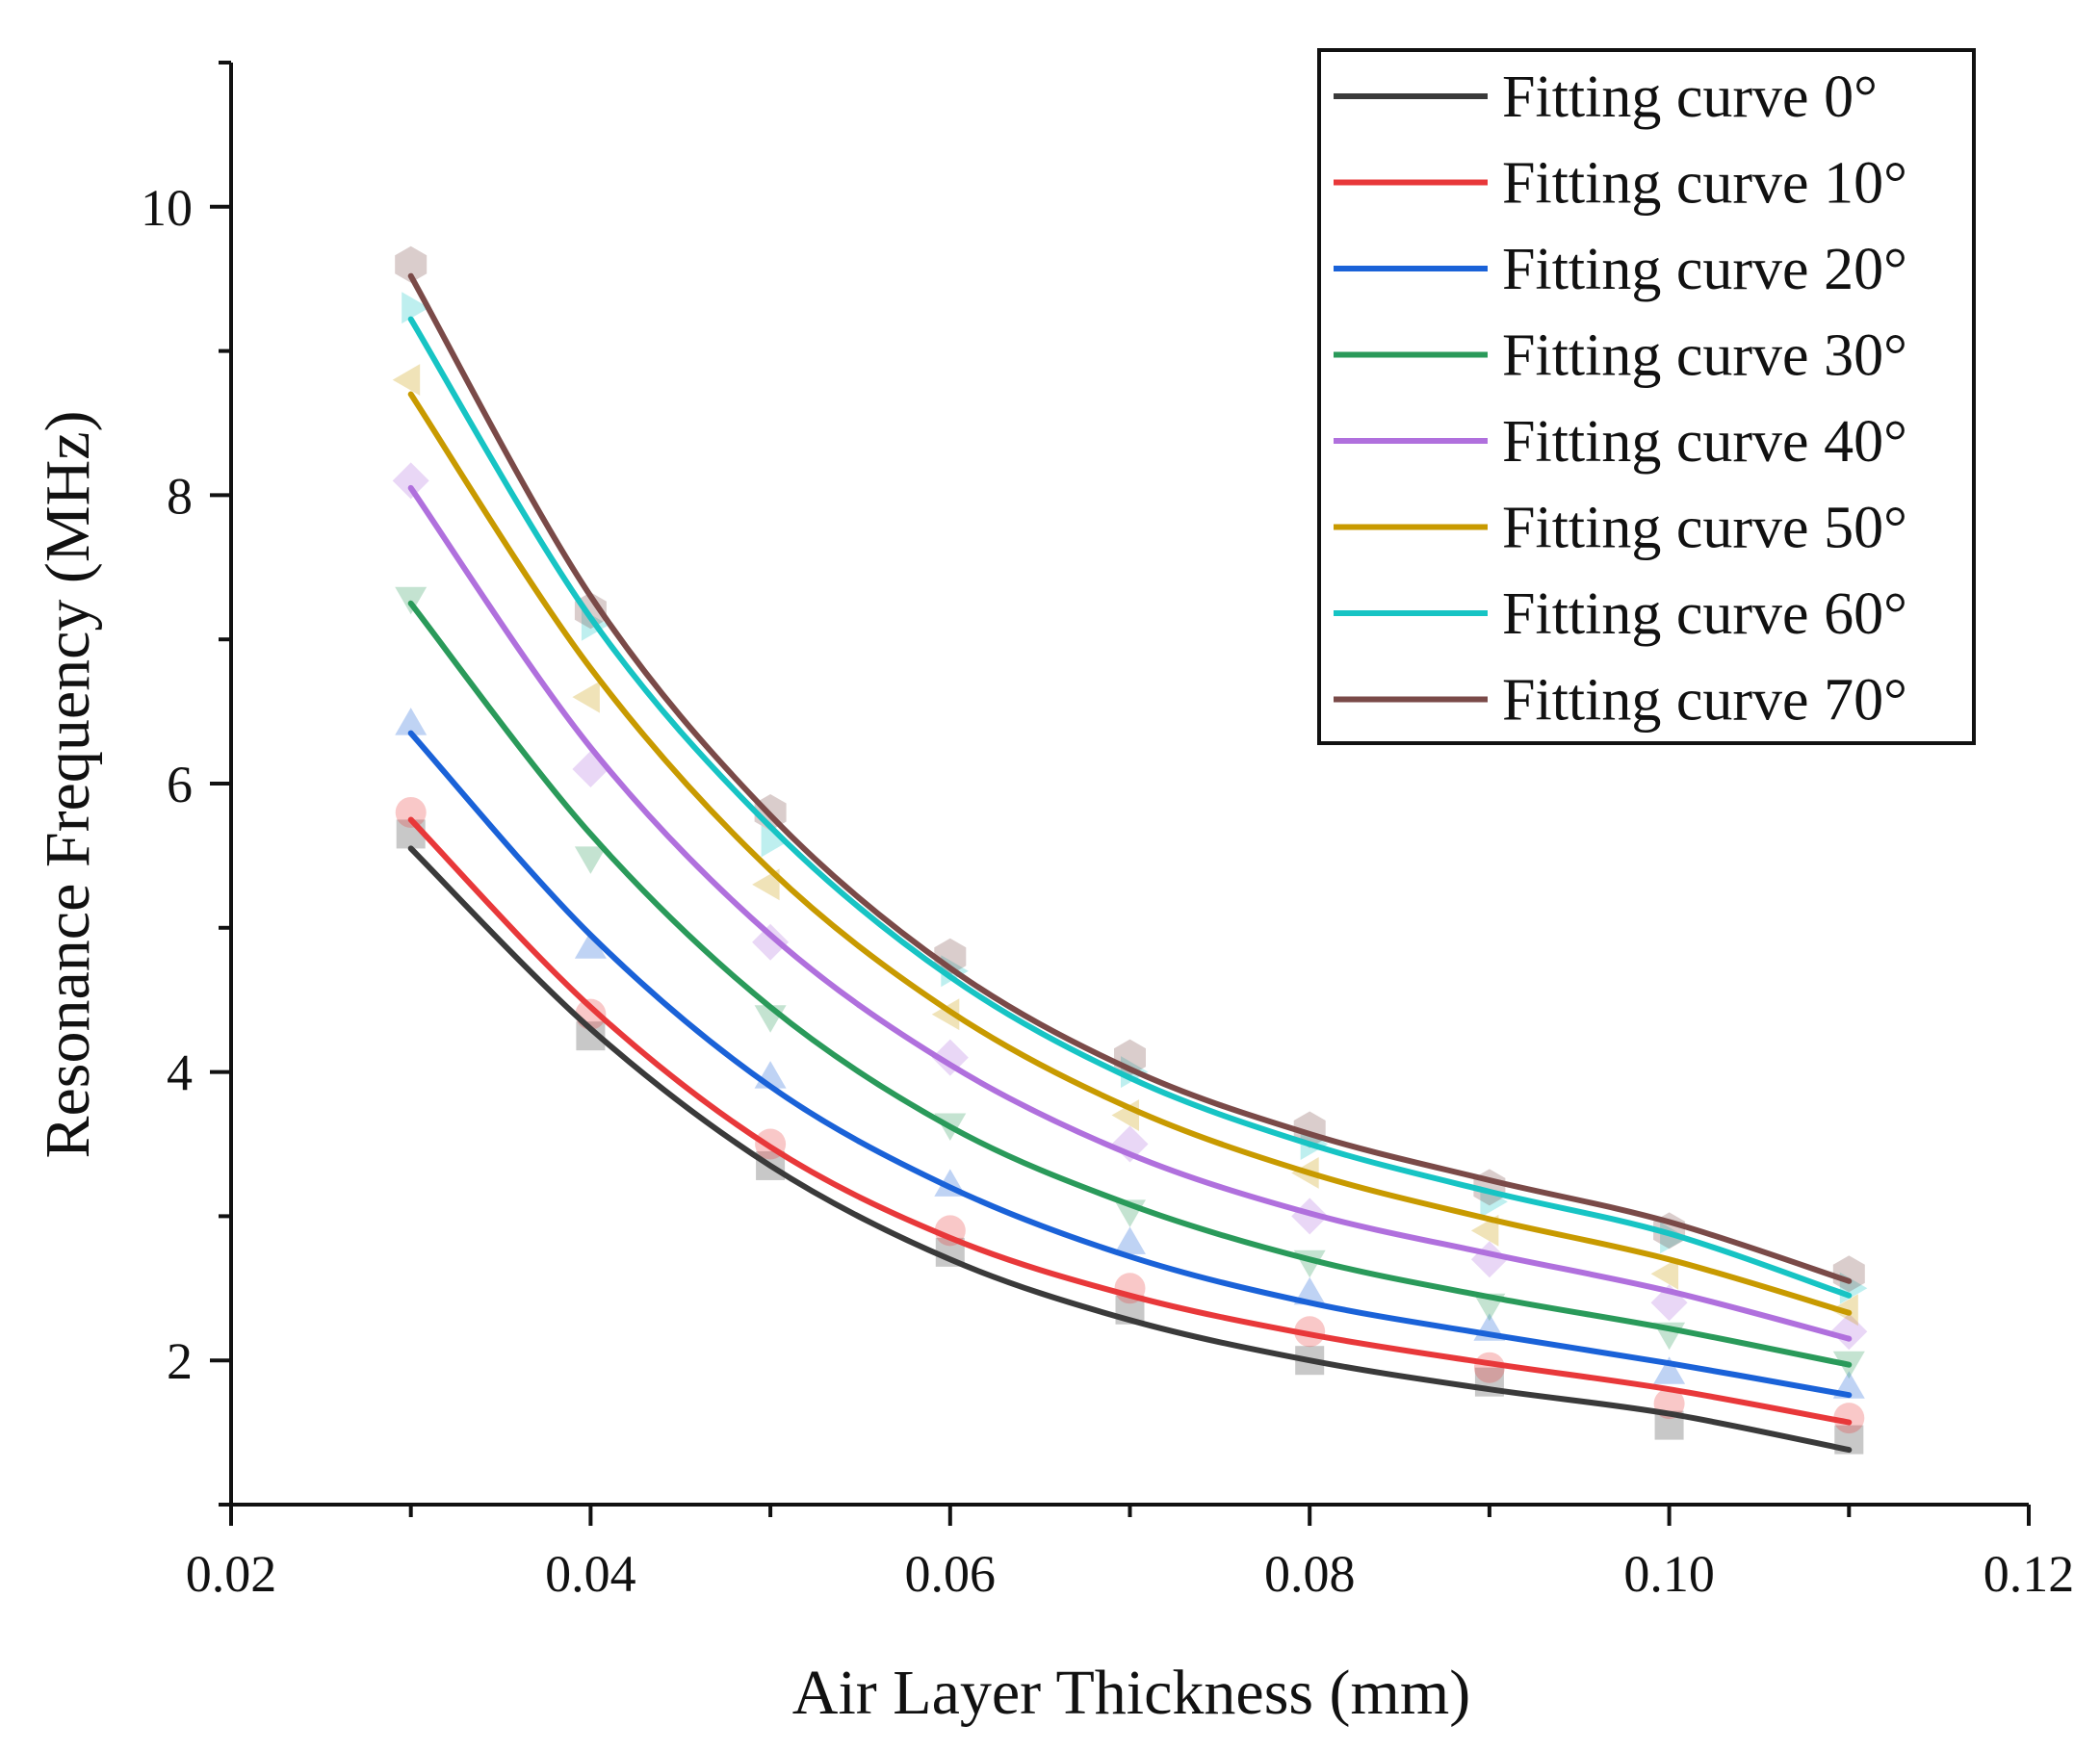 The width and height of the screenshot is (2100, 1752). I want to click on legend-label: Fitting curve 30°, so click(1704, 356).